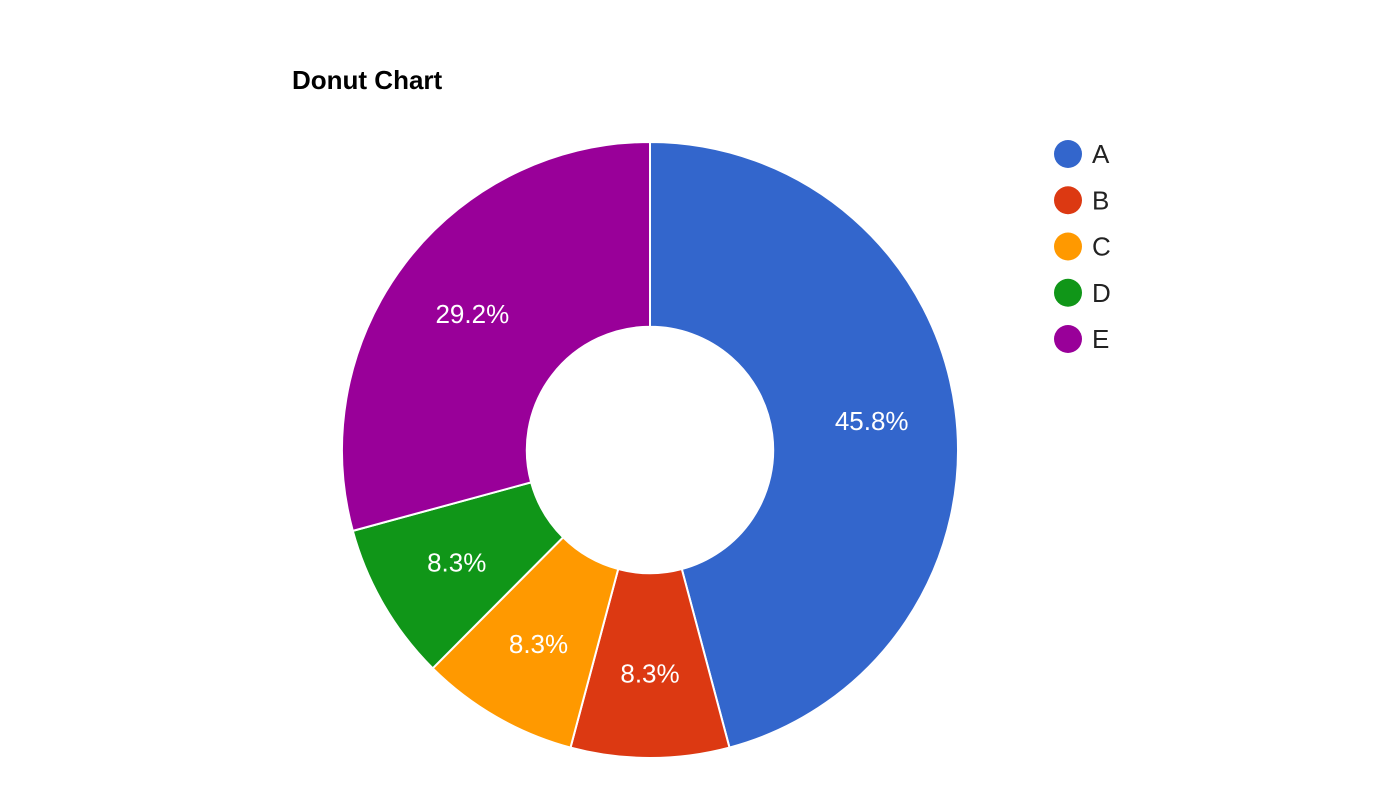 The image size is (1400, 800). Describe the element at coordinates (456, 562) in the screenshot. I see `slice-label-d: 8.3%` at that location.